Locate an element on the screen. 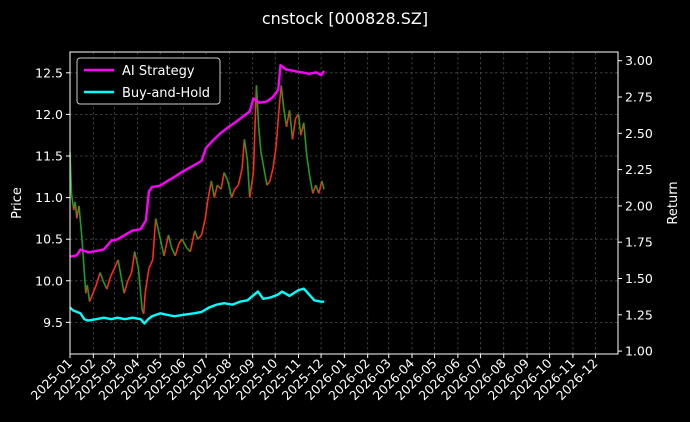  y-right-tick-label: 2.25 is located at coordinates (639, 169).